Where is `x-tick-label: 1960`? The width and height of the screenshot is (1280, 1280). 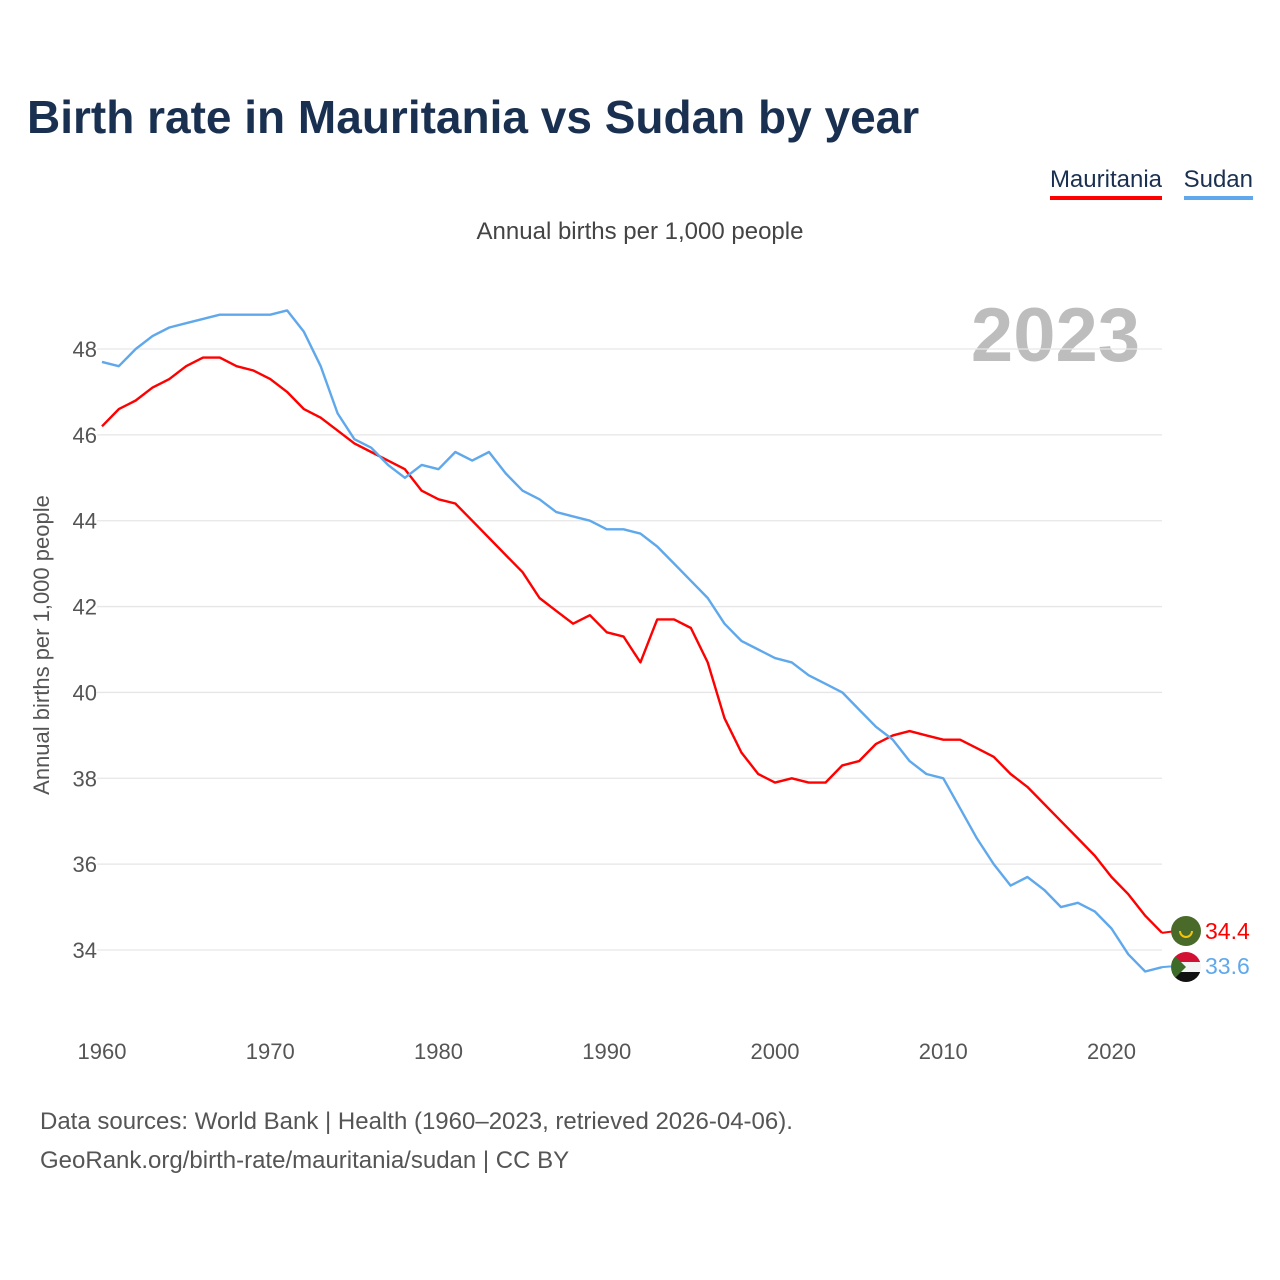
x-tick-label: 1960 is located at coordinates (102, 1051).